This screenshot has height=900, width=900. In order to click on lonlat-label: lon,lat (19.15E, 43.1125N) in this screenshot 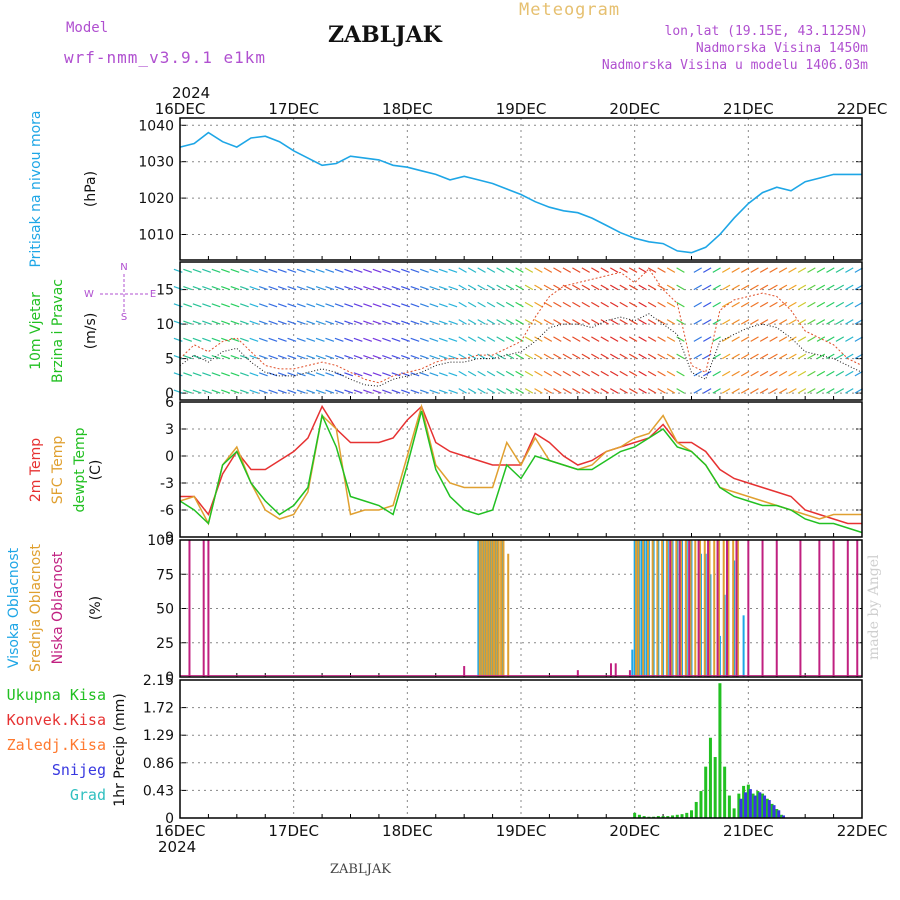, I will do `click(766, 31)`.